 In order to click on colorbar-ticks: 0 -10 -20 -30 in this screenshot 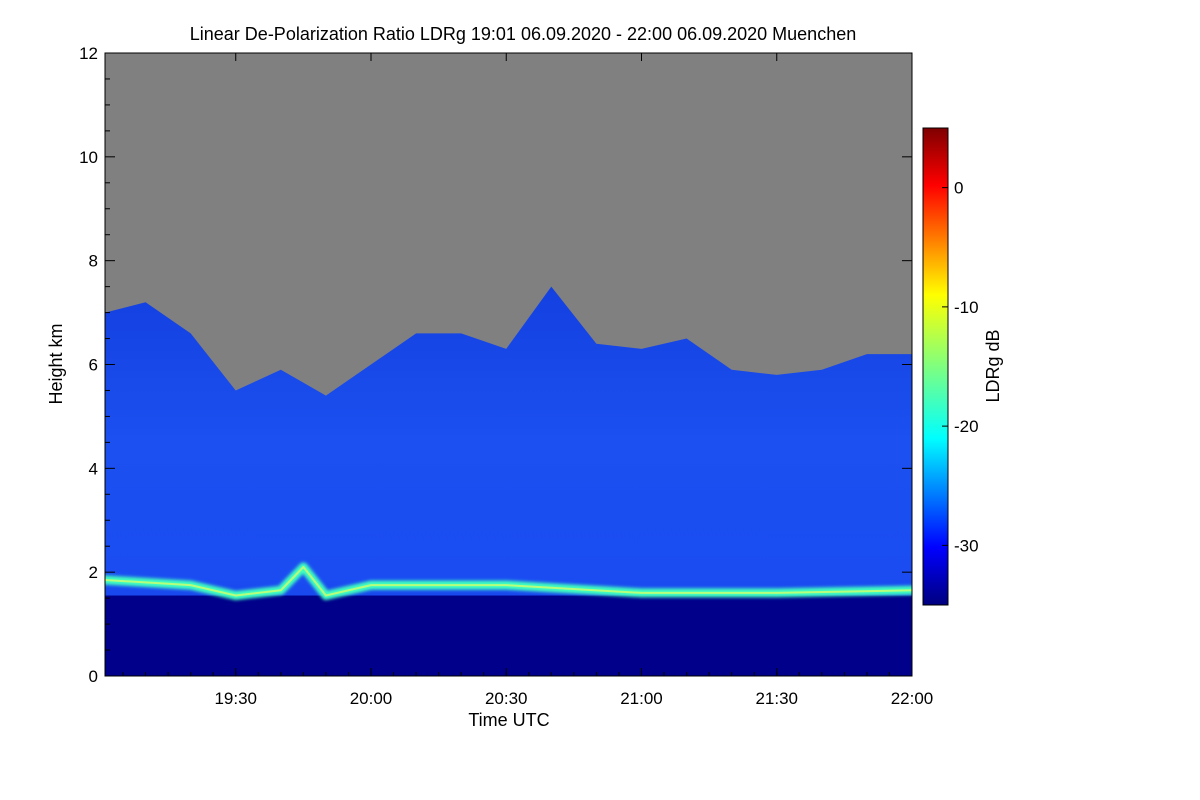, I will do `click(960, 367)`.